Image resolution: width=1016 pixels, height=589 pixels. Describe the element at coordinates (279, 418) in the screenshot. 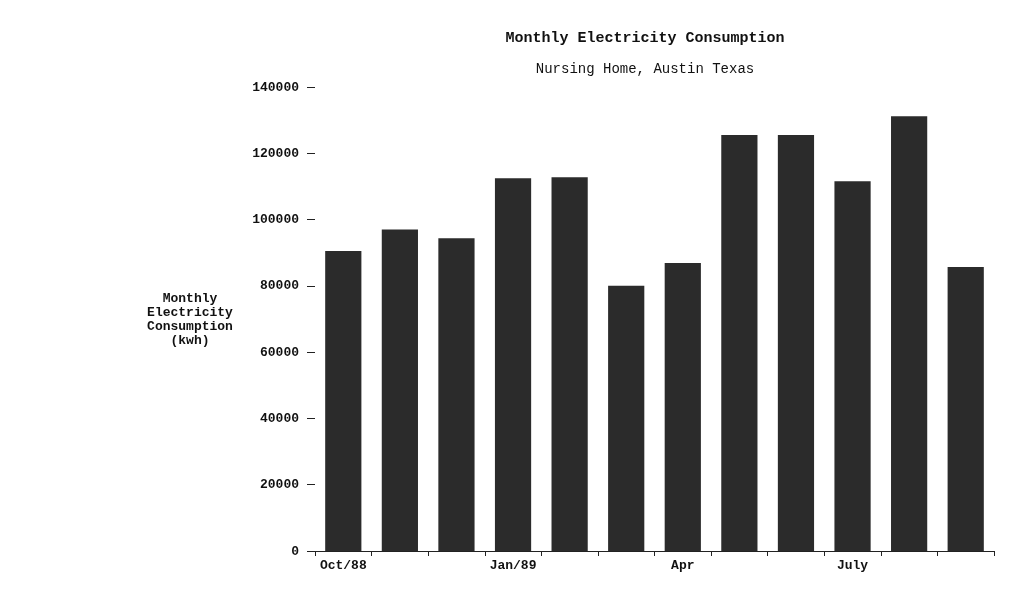

I see `y-tick-label: 40000` at that location.